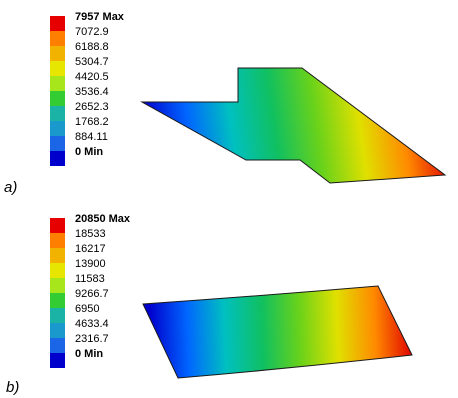 This screenshot has width=458, height=398. Describe the element at coordinates (12, 387) in the screenshot. I see `panel-b-tag: b)` at that location.